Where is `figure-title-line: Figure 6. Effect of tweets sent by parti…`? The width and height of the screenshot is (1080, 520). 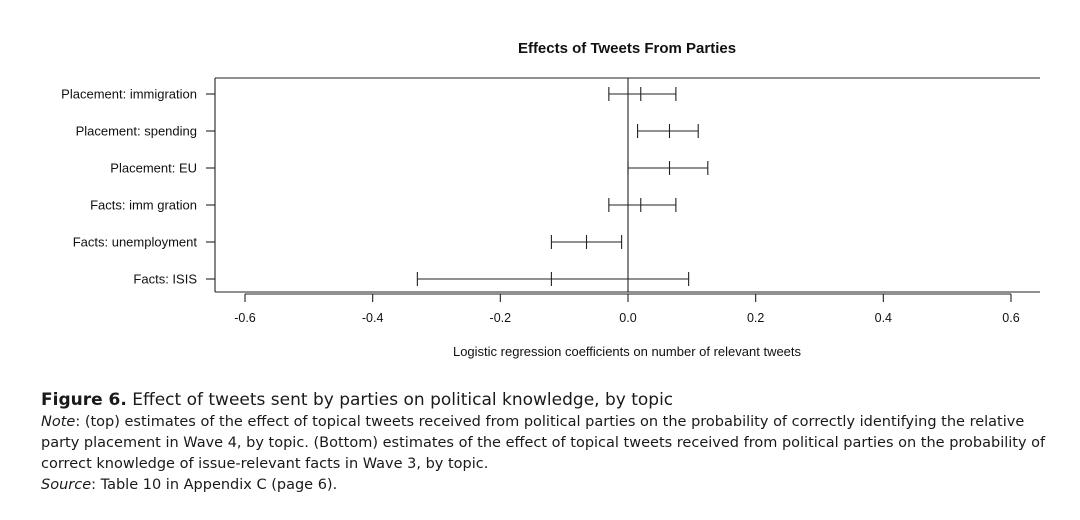 figure-title-line: Figure 6. Effect of tweets sent by parti… is located at coordinates (551, 400).